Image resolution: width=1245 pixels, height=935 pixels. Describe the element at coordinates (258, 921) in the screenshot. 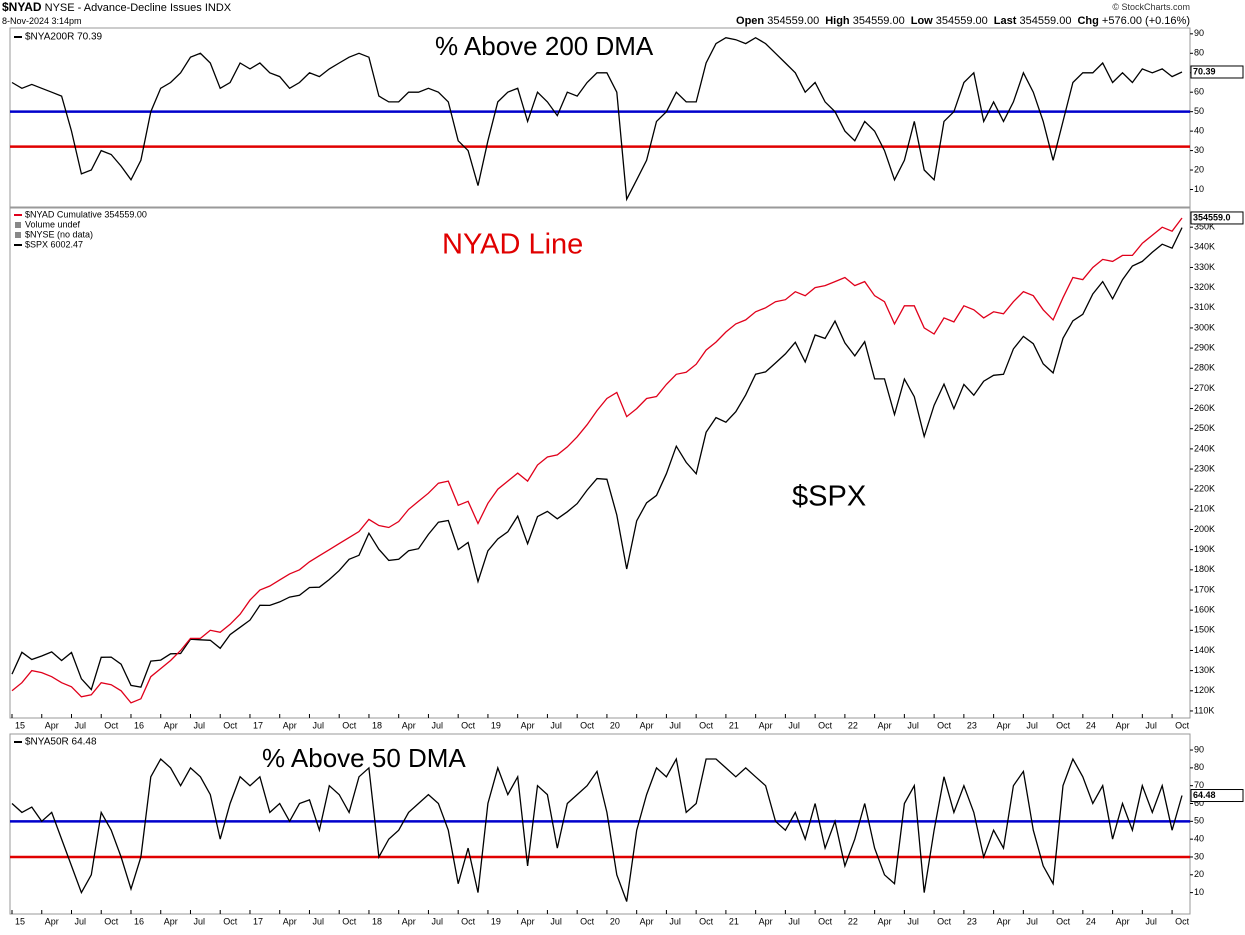

I see `x-tick-label: 17` at that location.